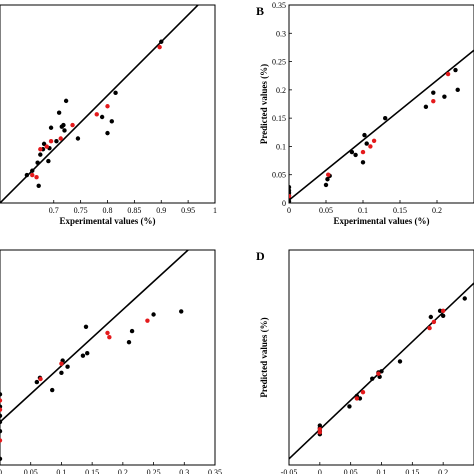 The image size is (474, 474). Describe the element at coordinates (279, 175) in the screenshot. I see `y-tick-label: 0.05` at that location.